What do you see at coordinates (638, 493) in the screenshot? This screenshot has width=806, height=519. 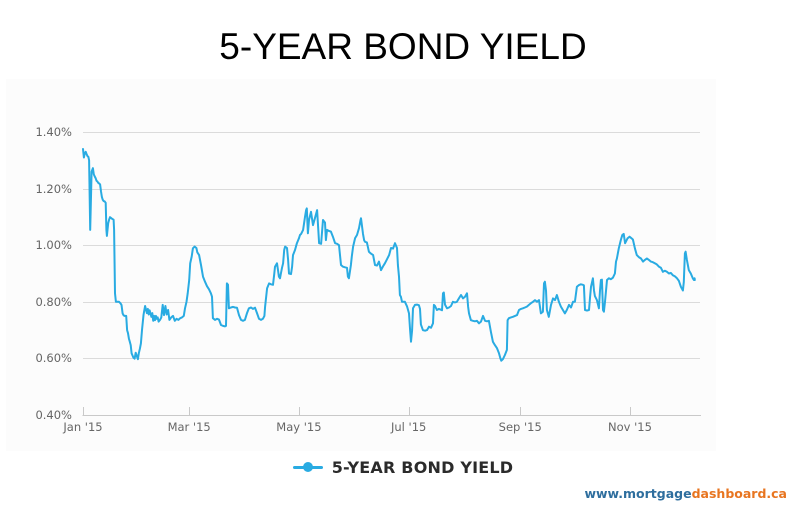 I see `watermark-mortgage-text: www.mortgage` at bounding box center [638, 493].